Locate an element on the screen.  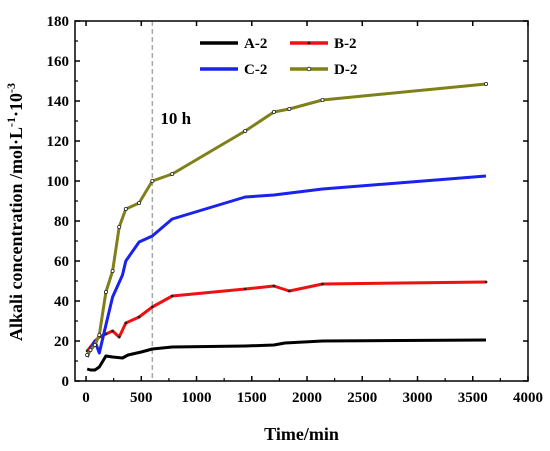
y-axis-title-mid: ·10 is located at coordinates (16, 105).